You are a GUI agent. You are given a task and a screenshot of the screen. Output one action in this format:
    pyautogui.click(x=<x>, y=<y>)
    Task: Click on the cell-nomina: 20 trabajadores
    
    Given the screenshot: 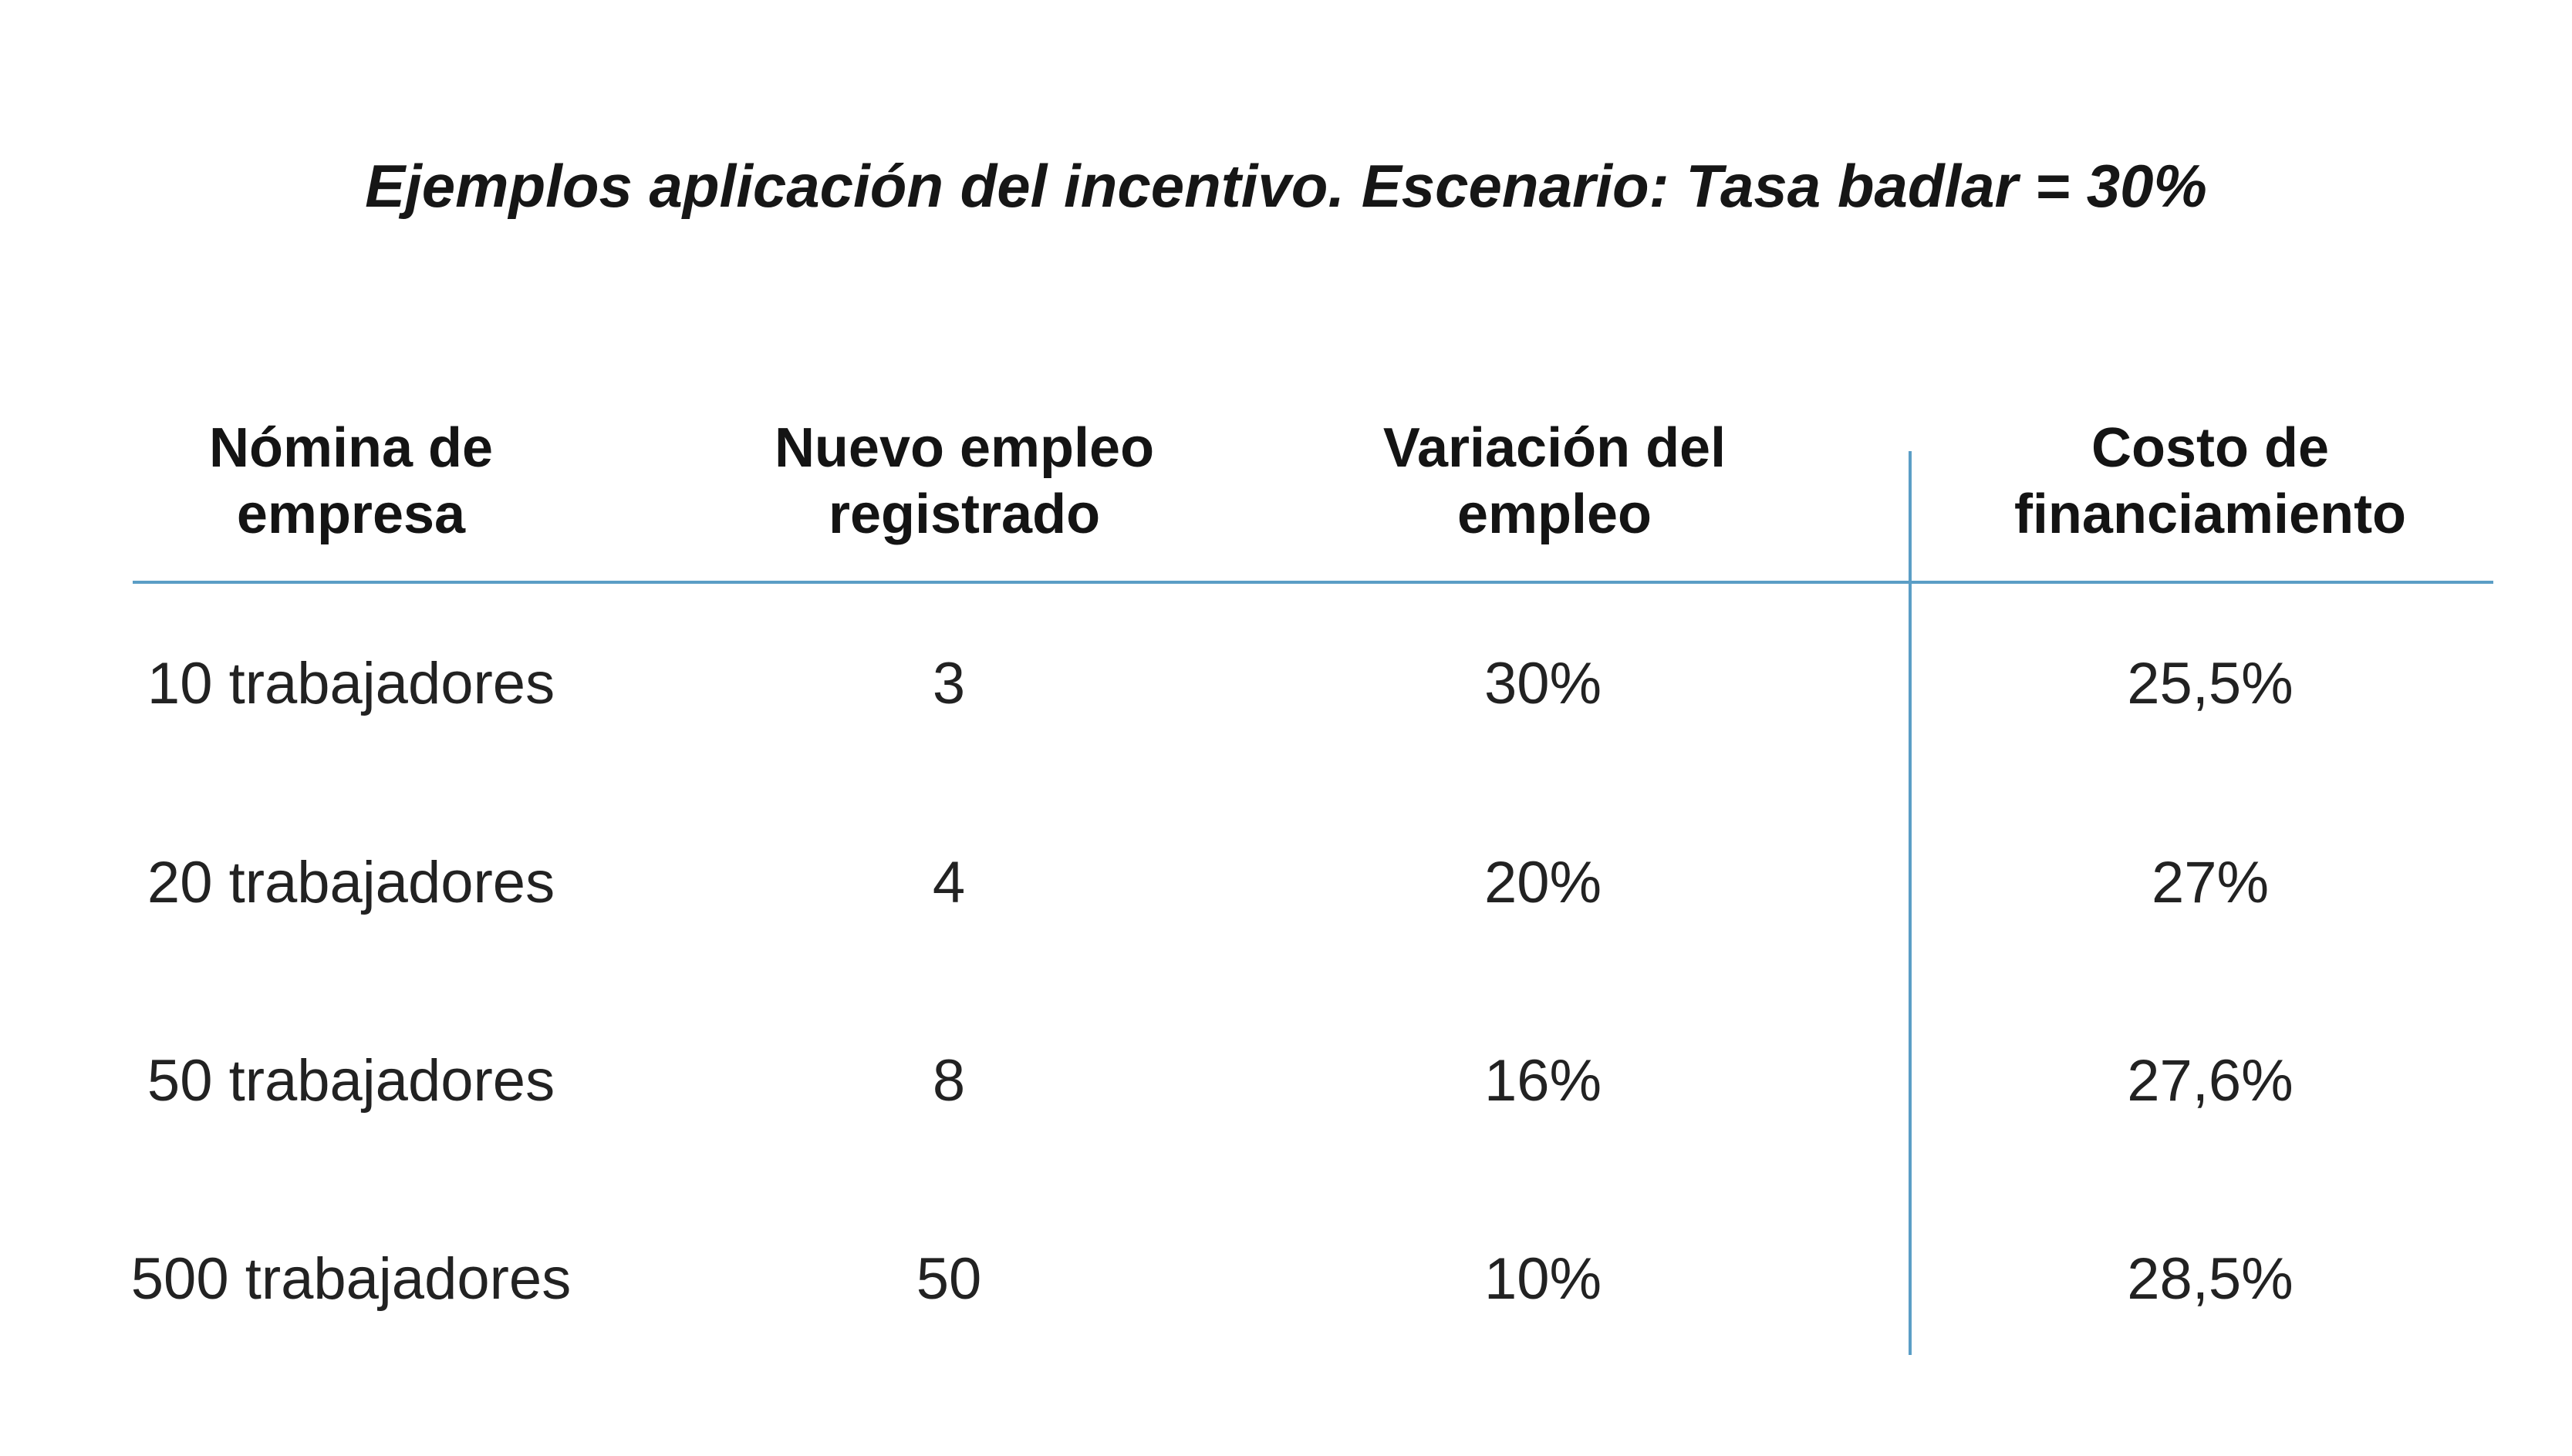 What is the action you would take?
    pyautogui.click(x=351, y=883)
    